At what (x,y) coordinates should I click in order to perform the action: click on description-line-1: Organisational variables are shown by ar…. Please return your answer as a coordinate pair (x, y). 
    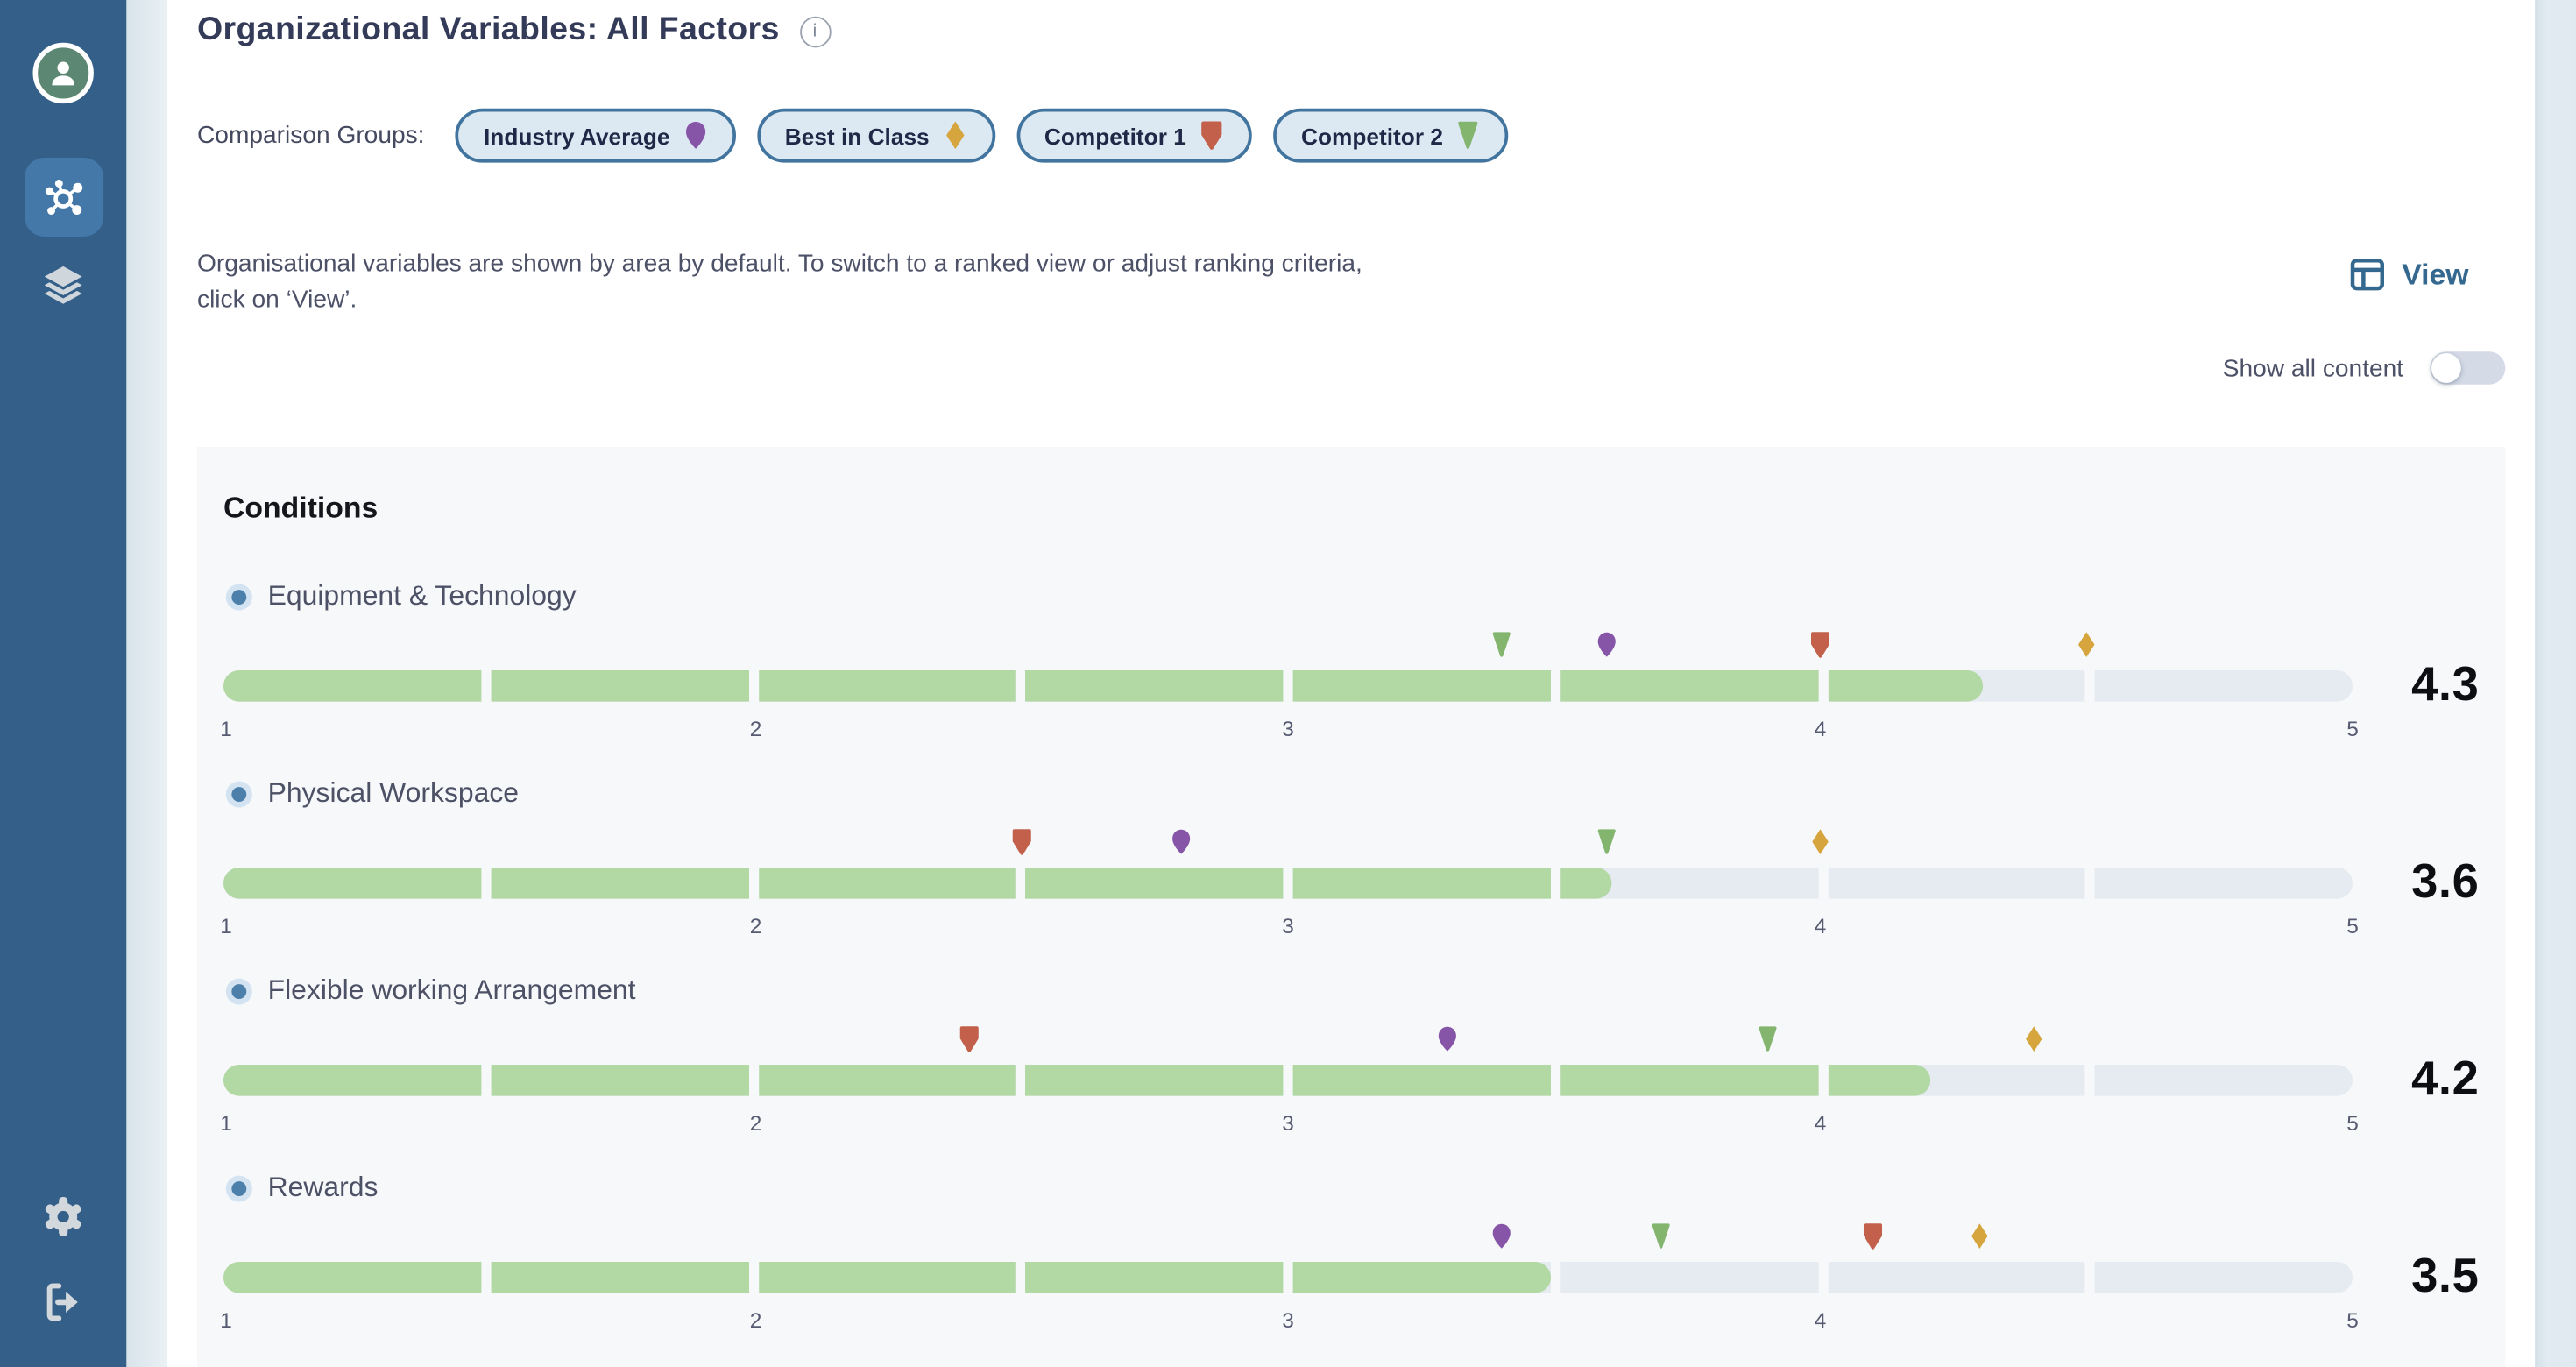
    Looking at the image, I should click on (779, 264).